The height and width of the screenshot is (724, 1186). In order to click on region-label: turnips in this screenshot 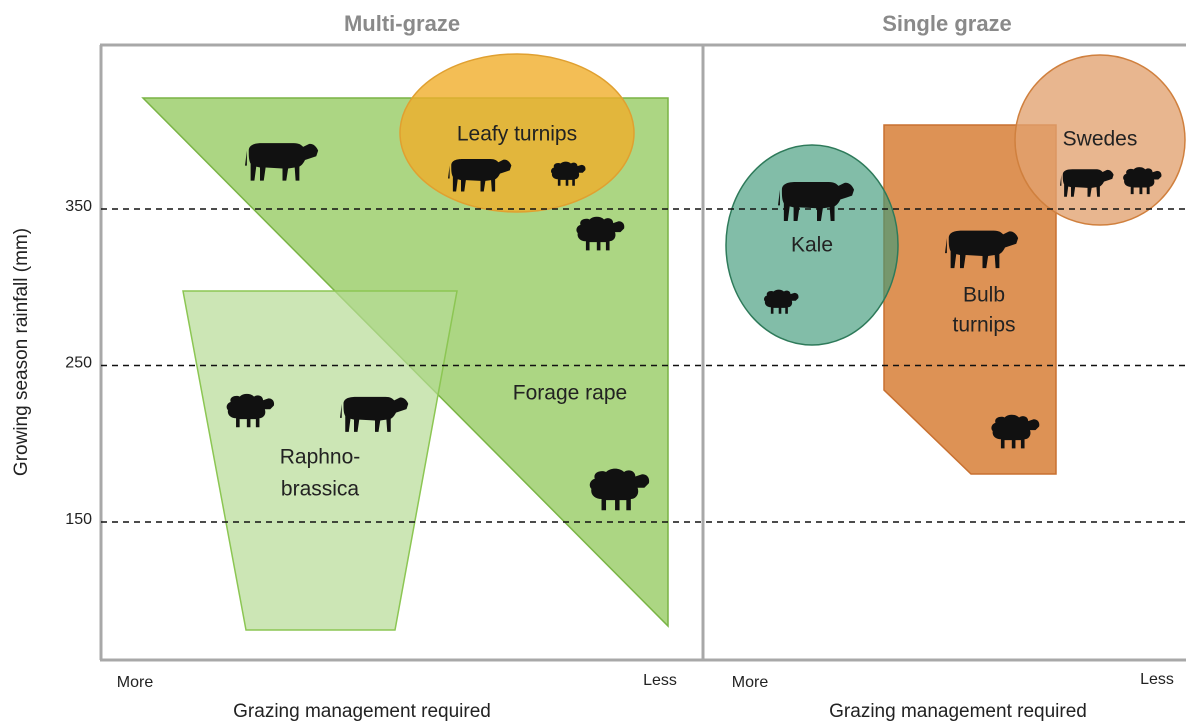, I will do `click(983, 325)`.